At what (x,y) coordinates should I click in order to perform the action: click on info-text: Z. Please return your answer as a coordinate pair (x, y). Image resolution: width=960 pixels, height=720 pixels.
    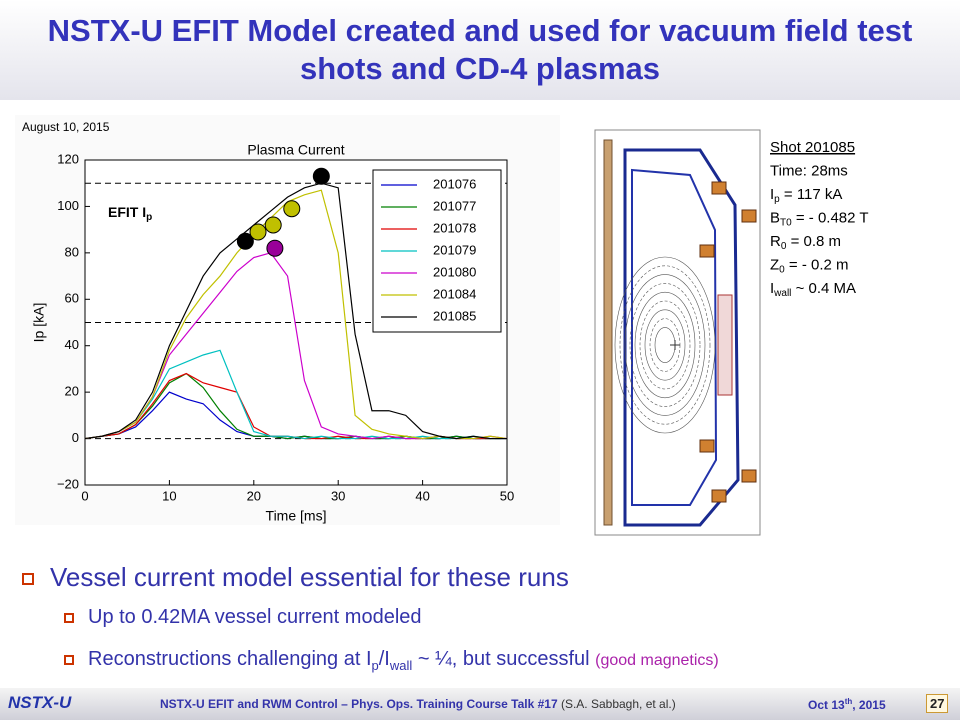
    Looking at the image, I should click on (774, 264).